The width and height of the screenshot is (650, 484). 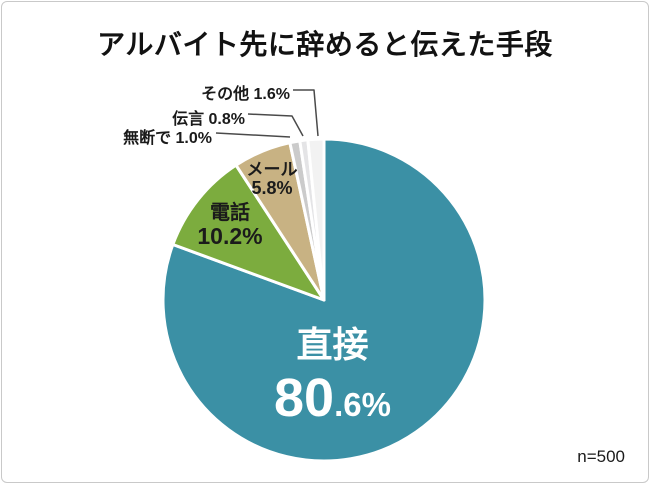 I want to click on slice-label-chokusetsu-pct-small: .6%, so click(x=362, y=404).